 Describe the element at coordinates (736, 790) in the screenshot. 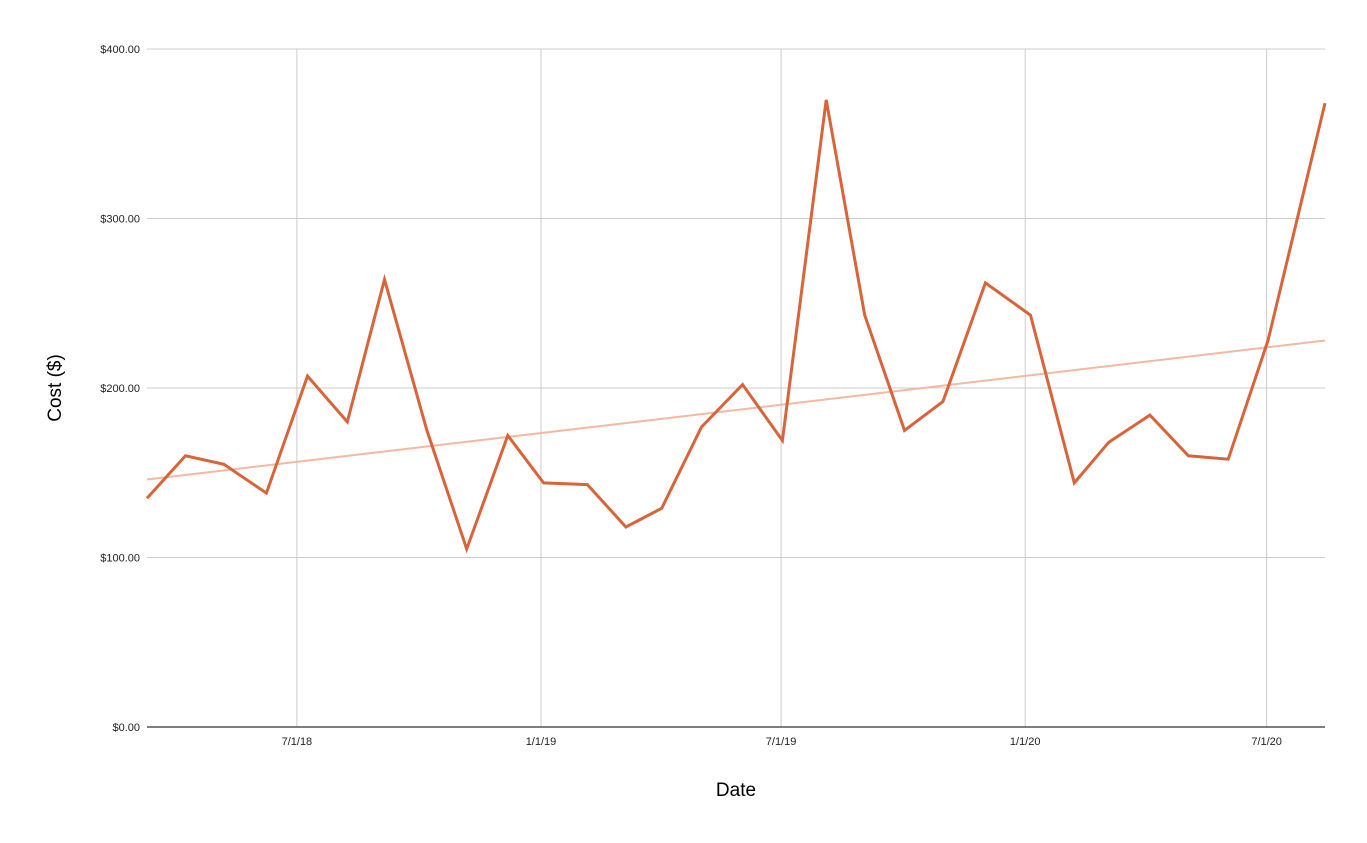

I see `x-axis-title: Date` at that location.